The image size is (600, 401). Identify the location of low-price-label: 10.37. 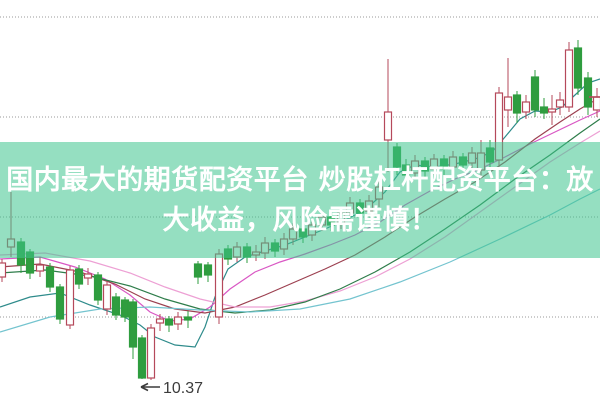
(183, 388).